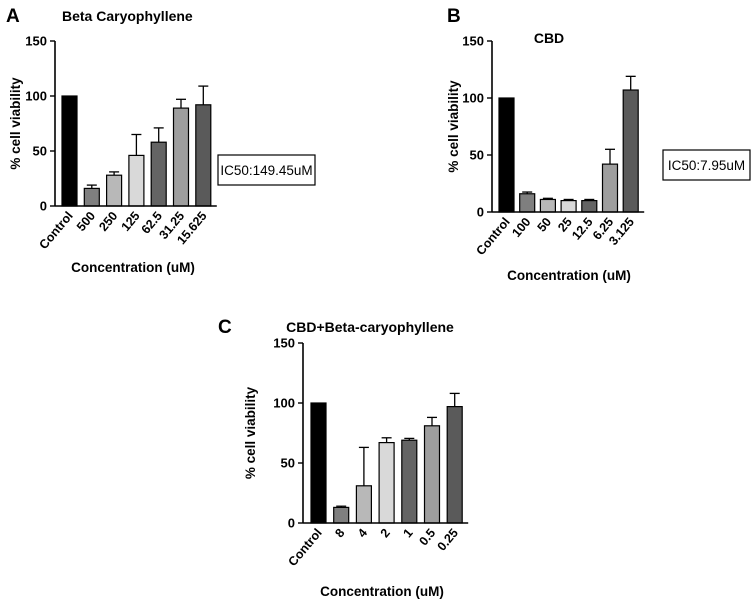 Image resolution: width=755 pixels, height=607 pixels. I want to click on panel-letter: A, so click(13, 16).